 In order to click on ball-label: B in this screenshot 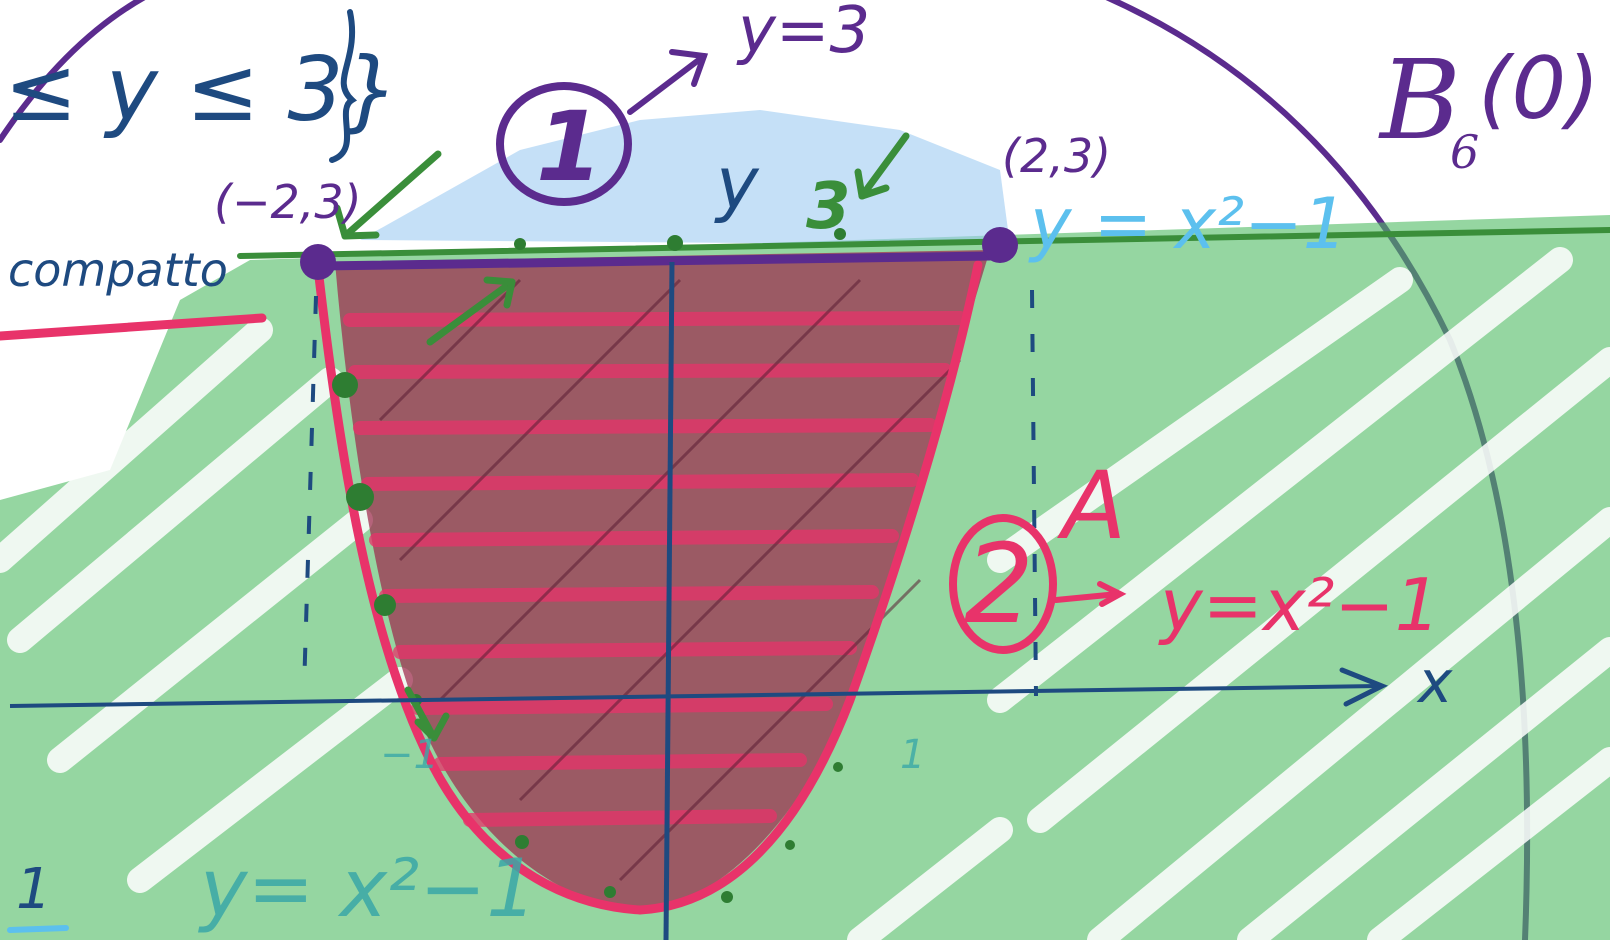, I will do `click(1419, 100)`.